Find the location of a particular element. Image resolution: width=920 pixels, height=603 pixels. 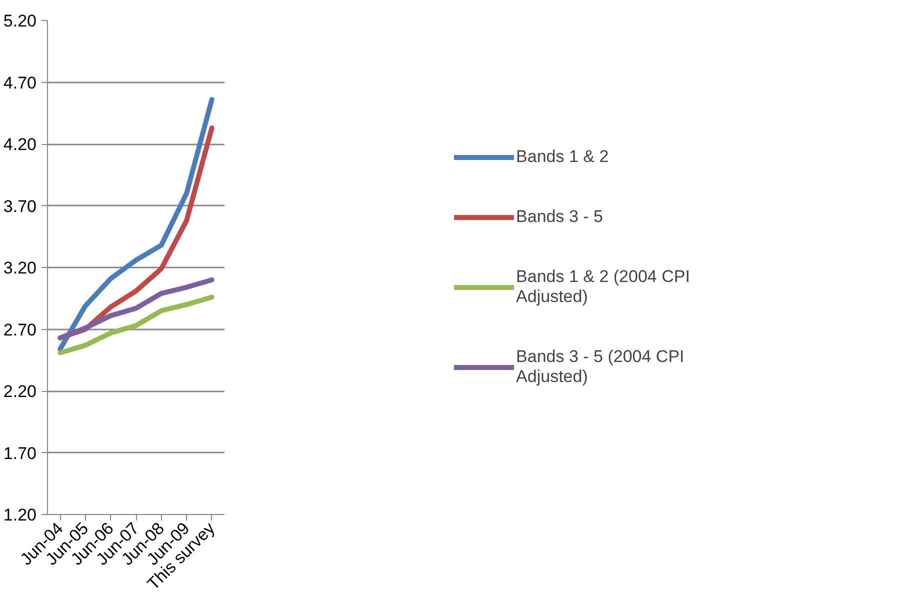

legend-label: Bands 1 & 2 (2004 CPI Adjusted) is located at coordinates (603, 287).